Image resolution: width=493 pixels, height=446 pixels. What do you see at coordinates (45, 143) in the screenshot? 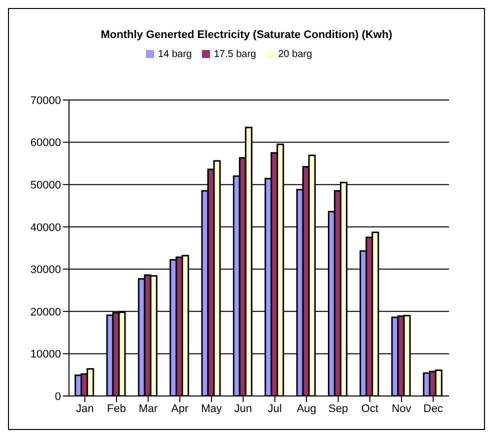
I see `y-tick-label: 60000` at bounding box center [45, 143].